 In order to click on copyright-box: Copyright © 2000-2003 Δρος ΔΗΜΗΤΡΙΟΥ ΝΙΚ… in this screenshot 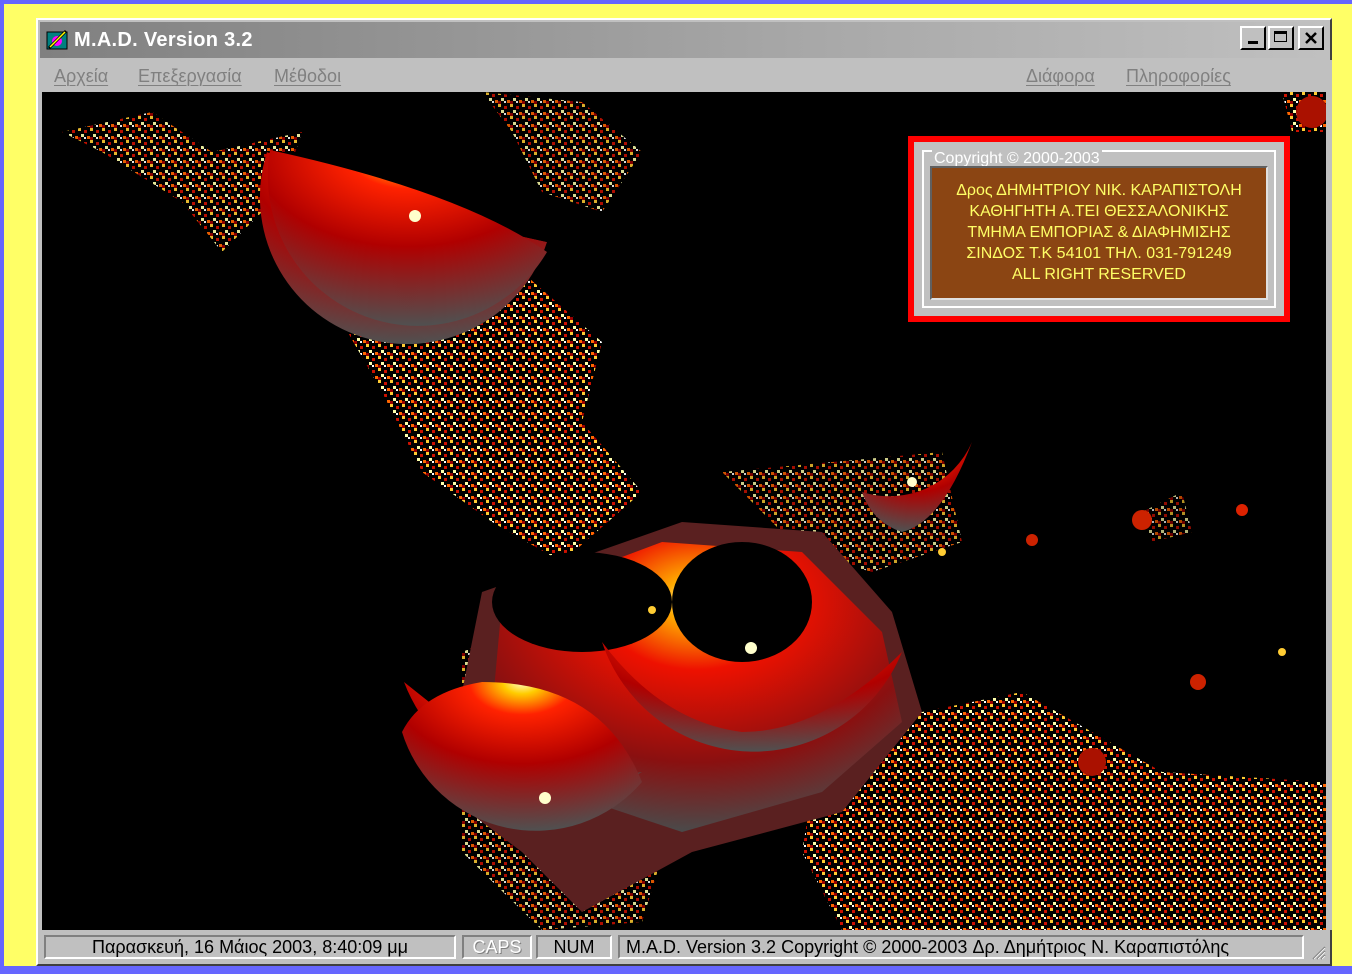, I will do `click(1099, 229)`.